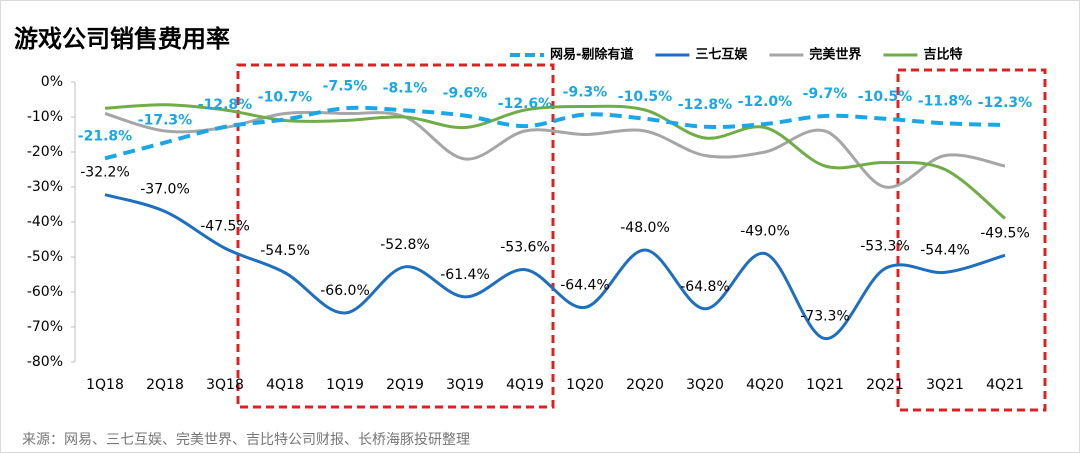 This screenshot has height=453, width=1080. What do you see at coordinates (165, 385) in the screenshot?
I see `x-tick-label: 2Q18` at bounding box center [165, 385].